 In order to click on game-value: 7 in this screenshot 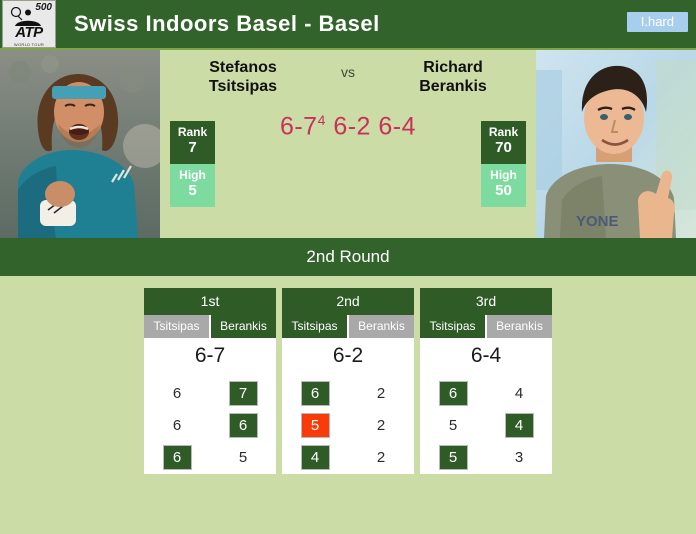, I will do `click(243, 393)`.